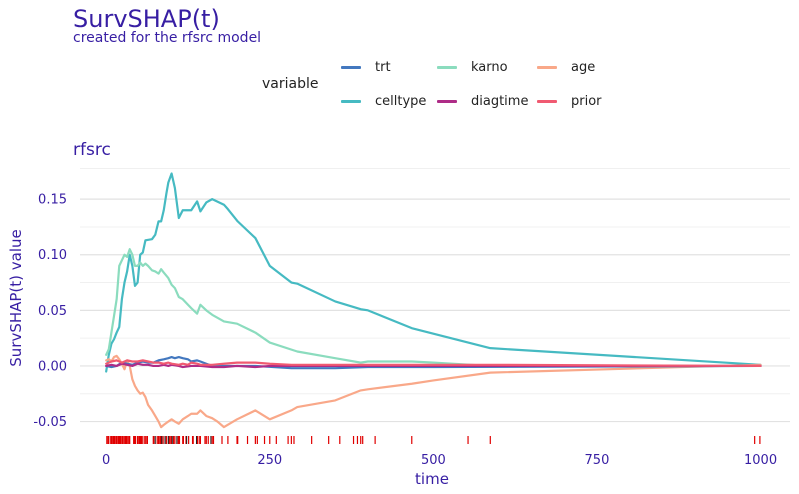 This screenshot has width=799, height=494. Describe the element at coordinates (146, 19) in the screenshot. I see `chart-title: SurvSHAP(t)` at that location.